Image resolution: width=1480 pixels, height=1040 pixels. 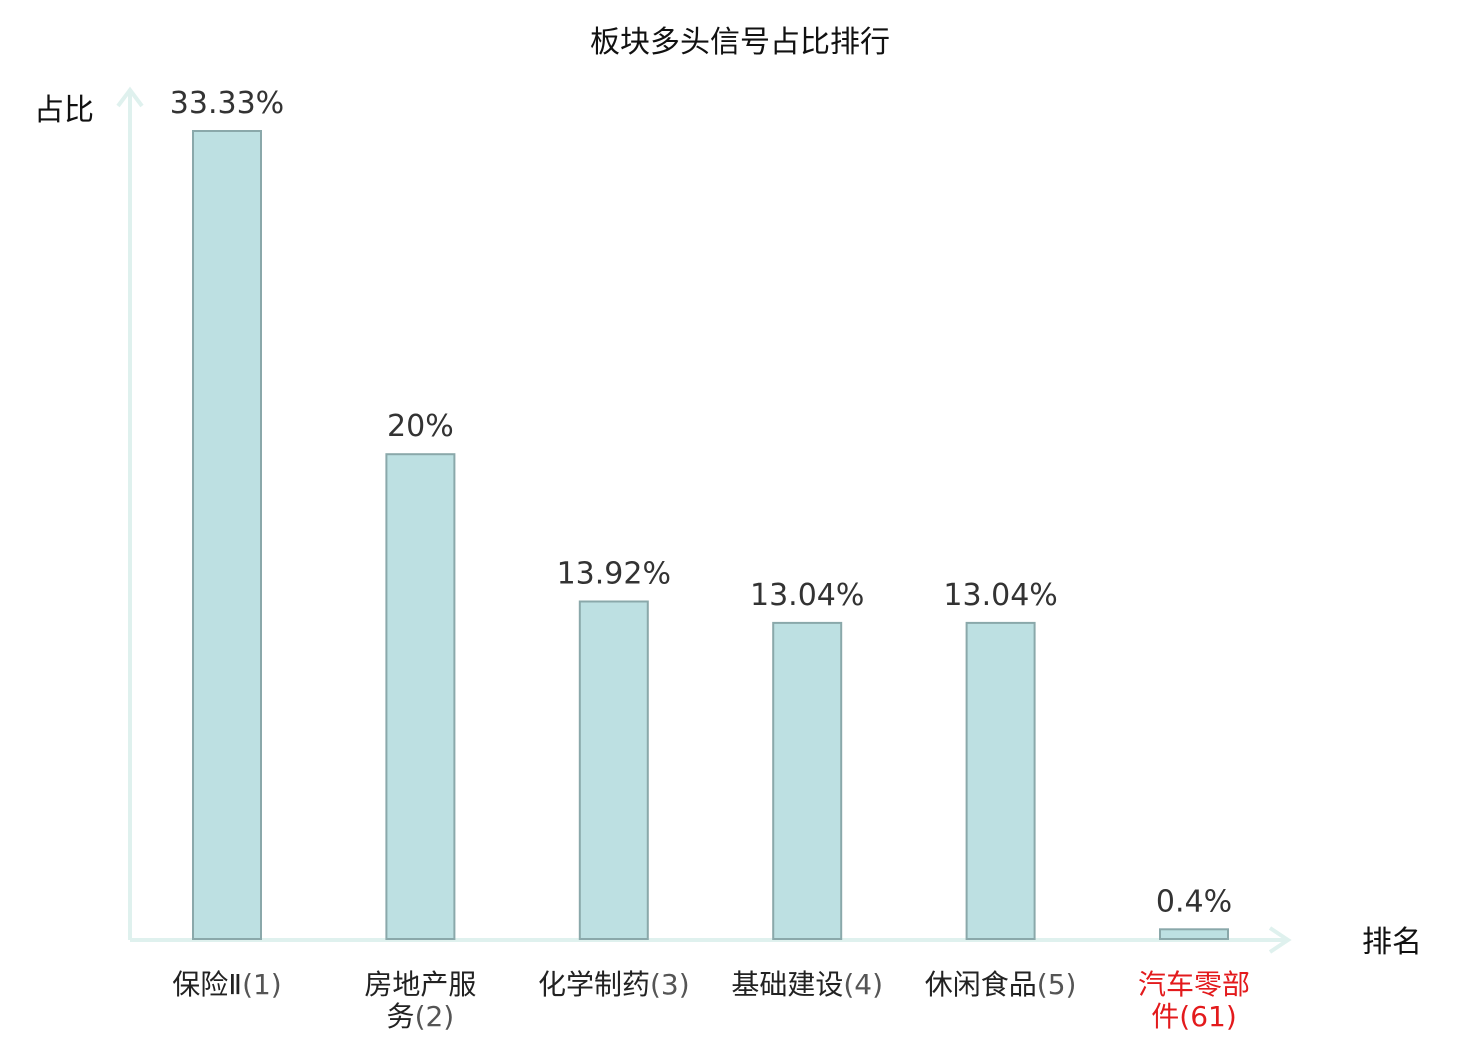 I want to click on category-name: 务, so click(x=401, y=1016).